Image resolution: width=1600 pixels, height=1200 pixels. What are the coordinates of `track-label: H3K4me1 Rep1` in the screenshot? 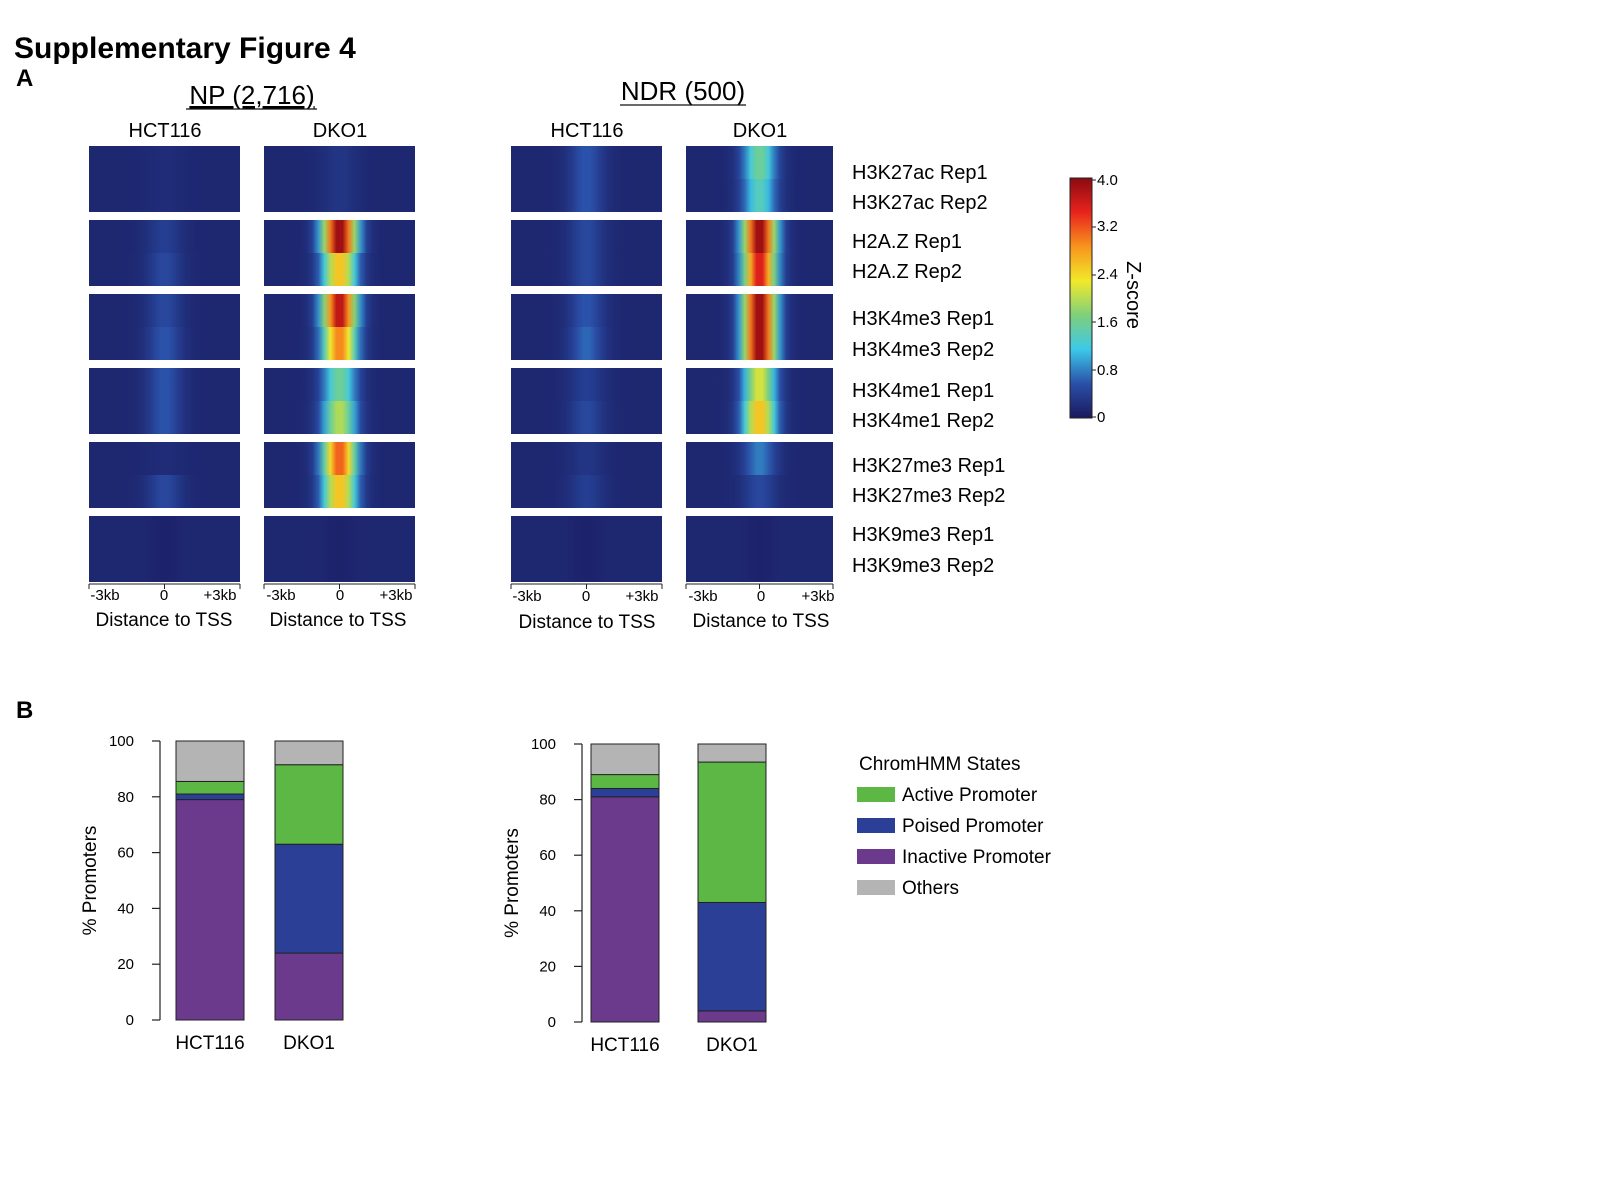 It's located at (923, 391).